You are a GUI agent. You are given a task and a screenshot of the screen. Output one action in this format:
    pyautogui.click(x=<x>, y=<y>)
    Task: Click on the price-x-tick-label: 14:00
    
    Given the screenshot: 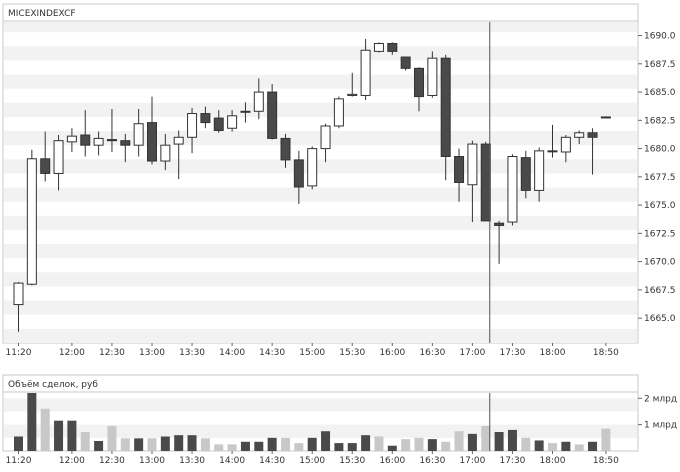 What is the action you would take?
    pyautogui.click(x=232, y=353)
    